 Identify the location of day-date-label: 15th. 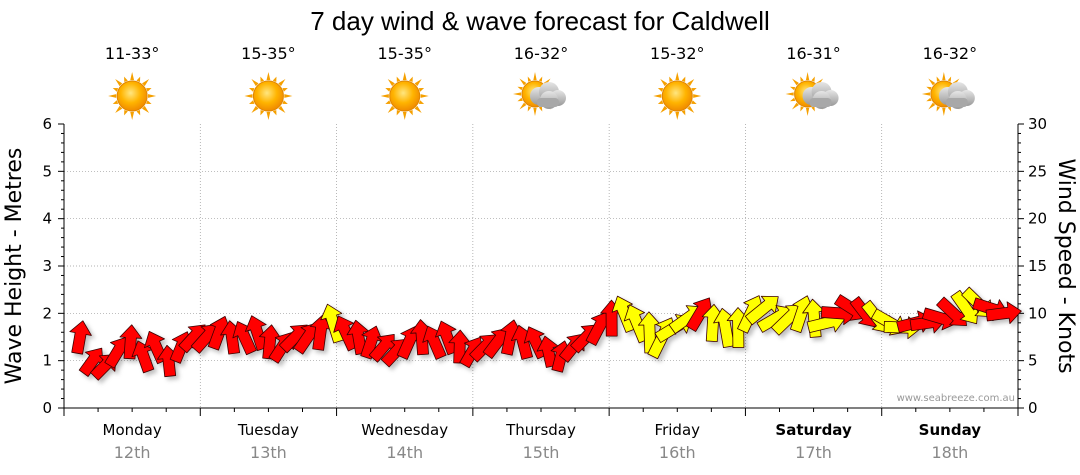
(541, 452).